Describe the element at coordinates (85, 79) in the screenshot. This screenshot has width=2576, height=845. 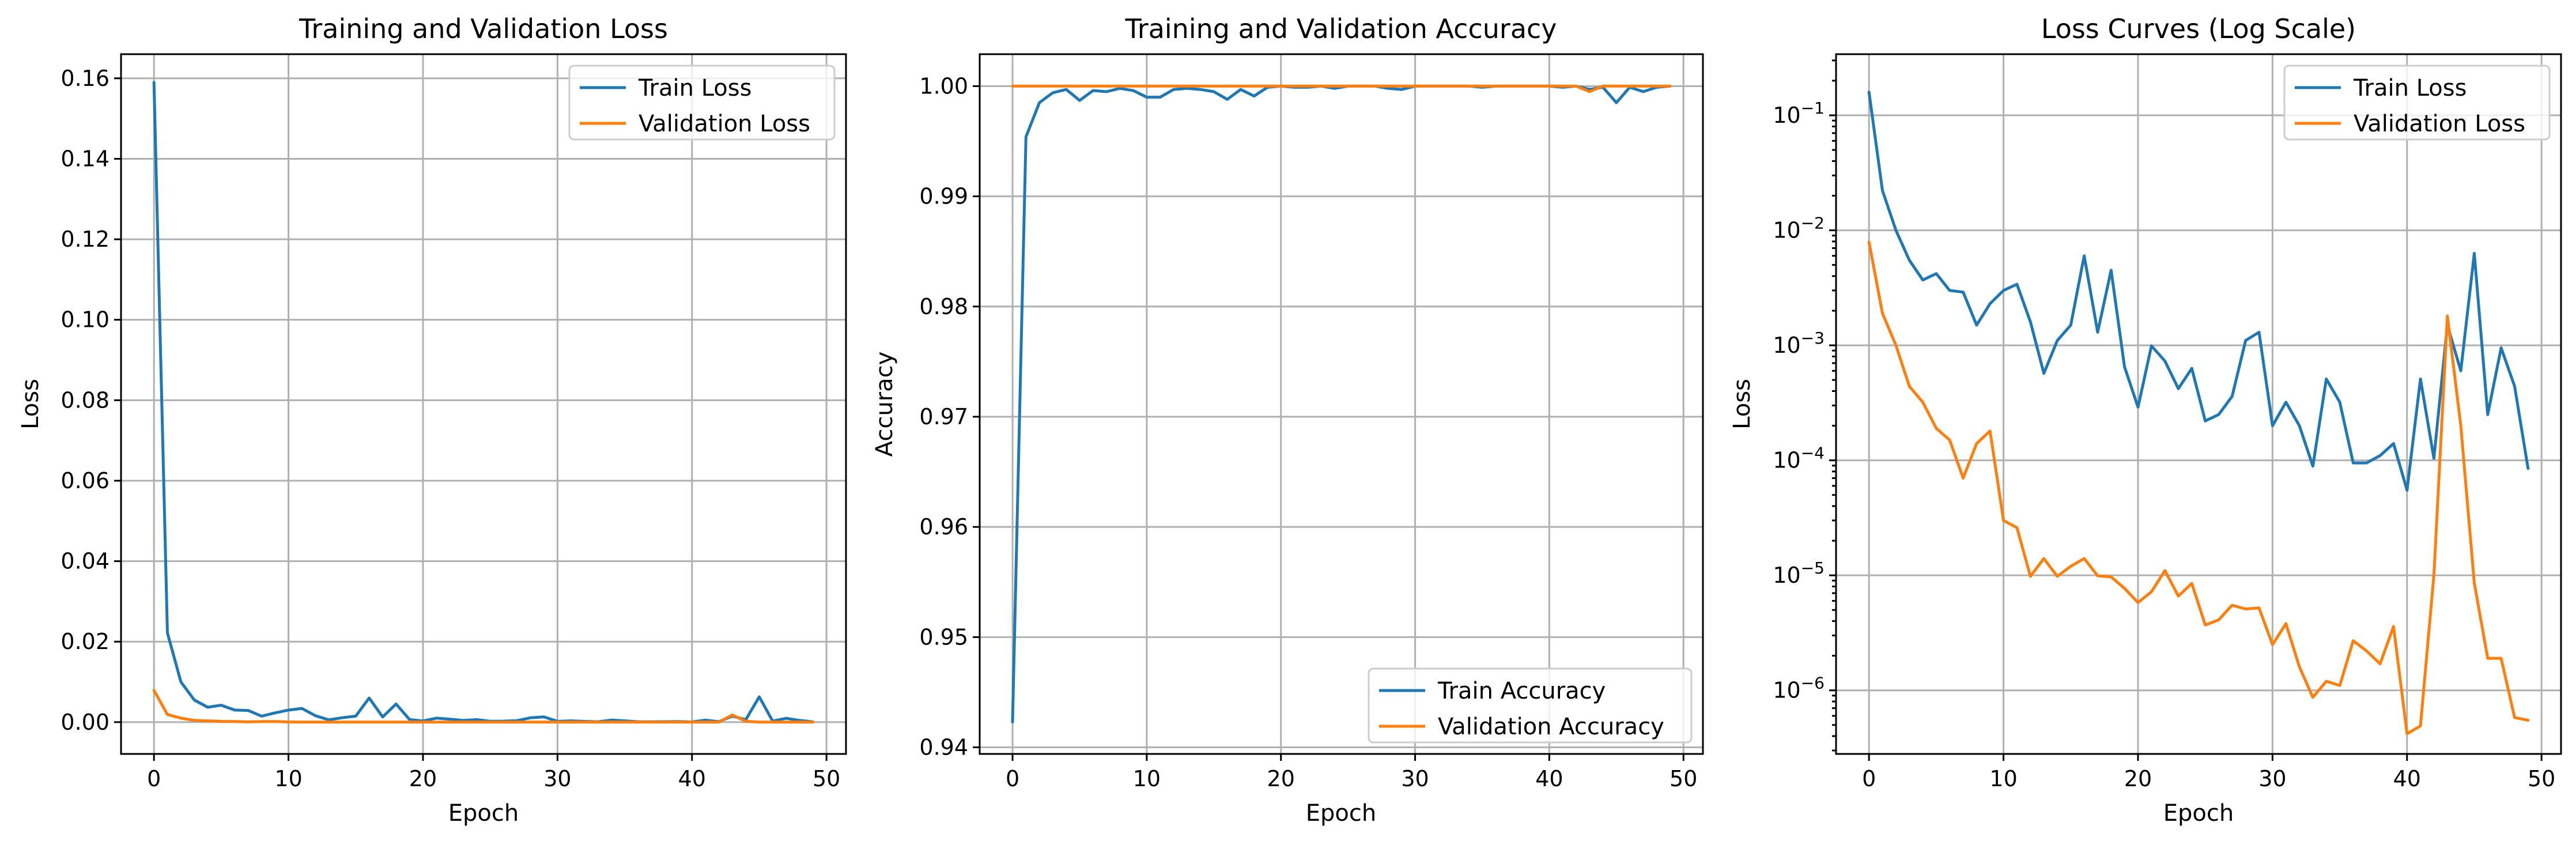
I see `y-tick-label: 0.16` at that location.